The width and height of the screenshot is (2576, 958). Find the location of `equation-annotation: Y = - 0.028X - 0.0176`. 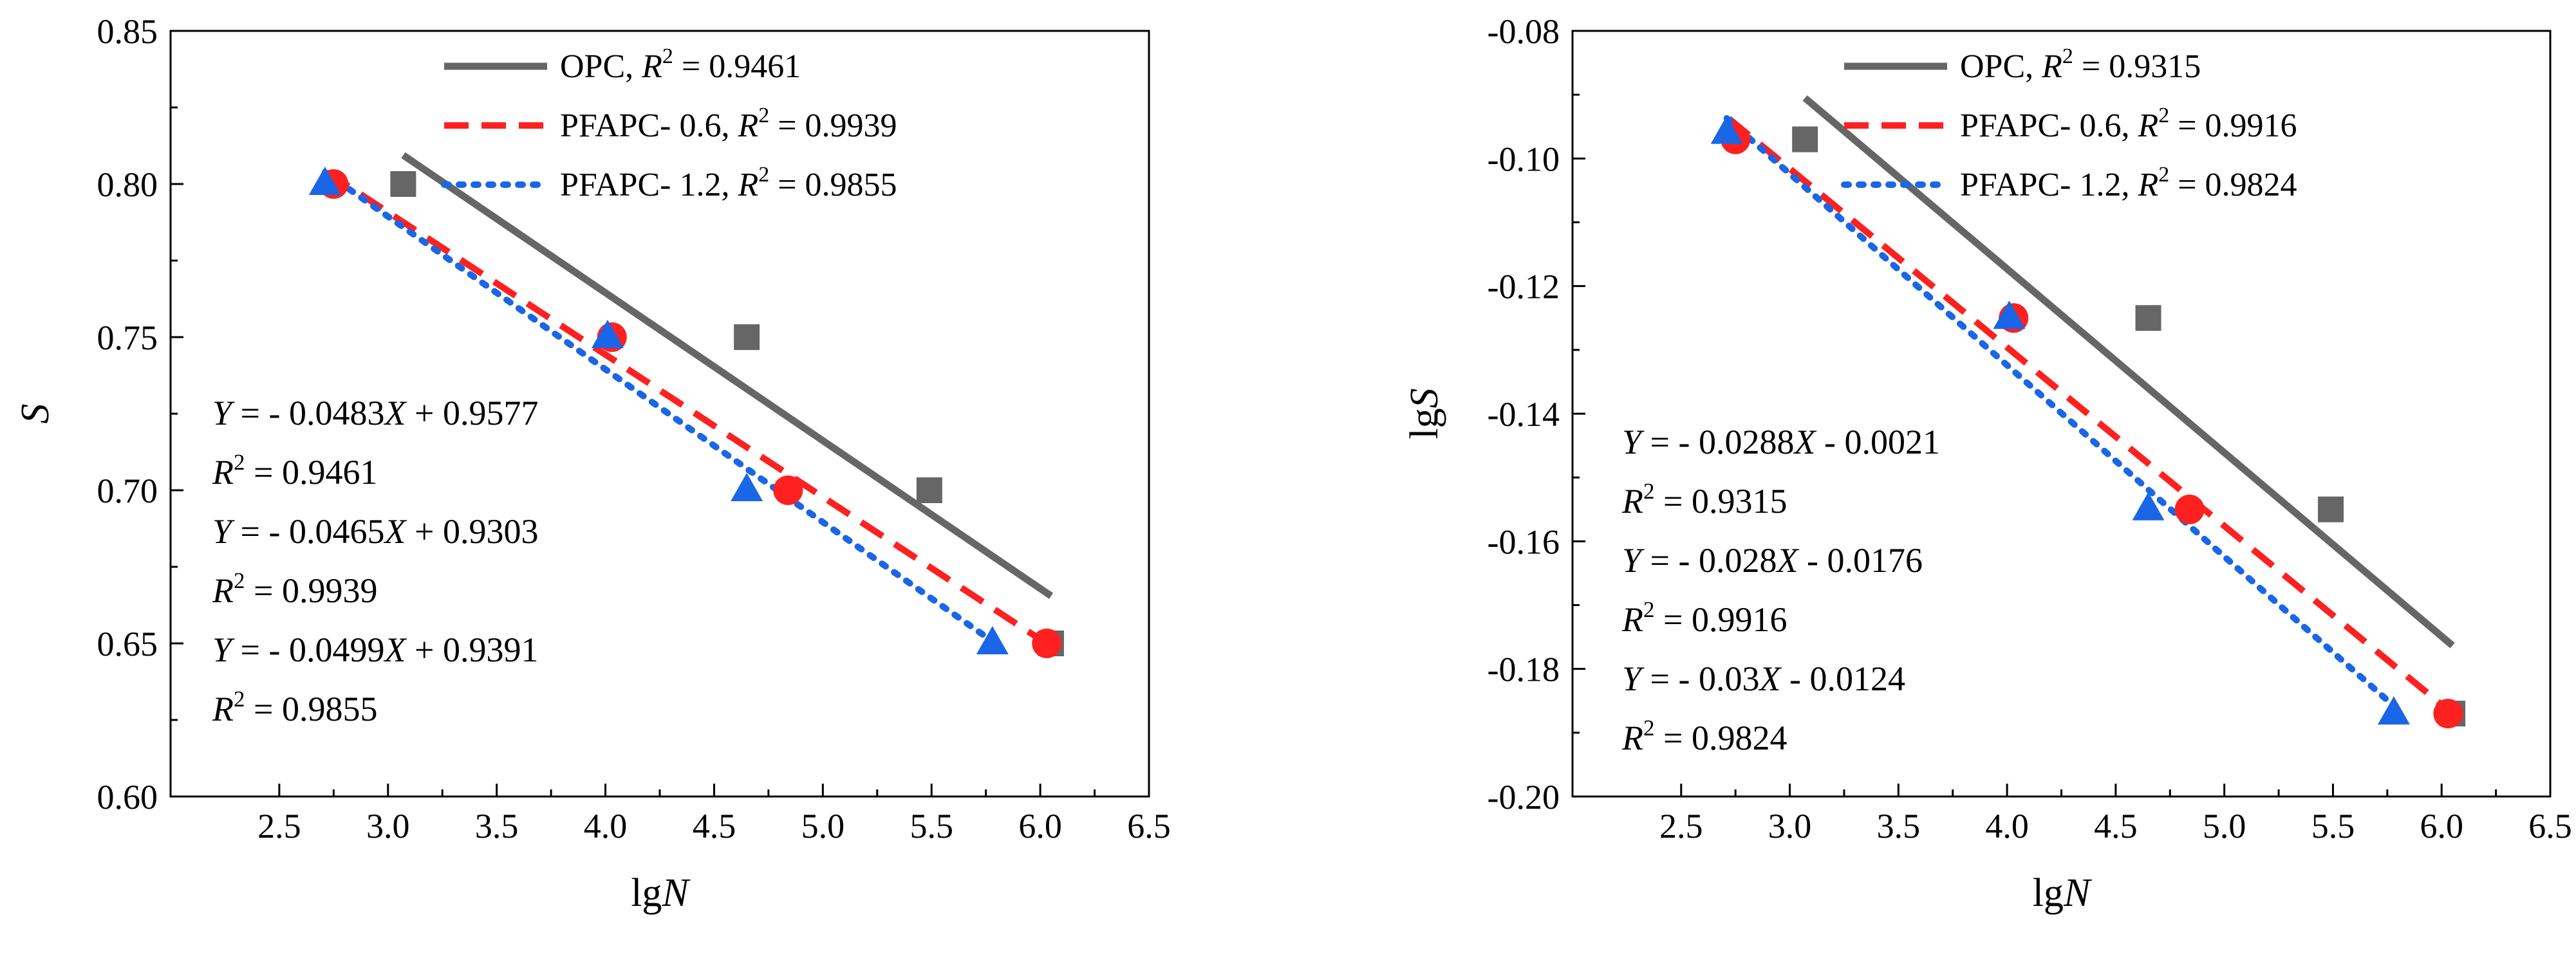

equation-annotation: Y = - 0.028X - 0.0176 is located at coordinates (1772, 561).